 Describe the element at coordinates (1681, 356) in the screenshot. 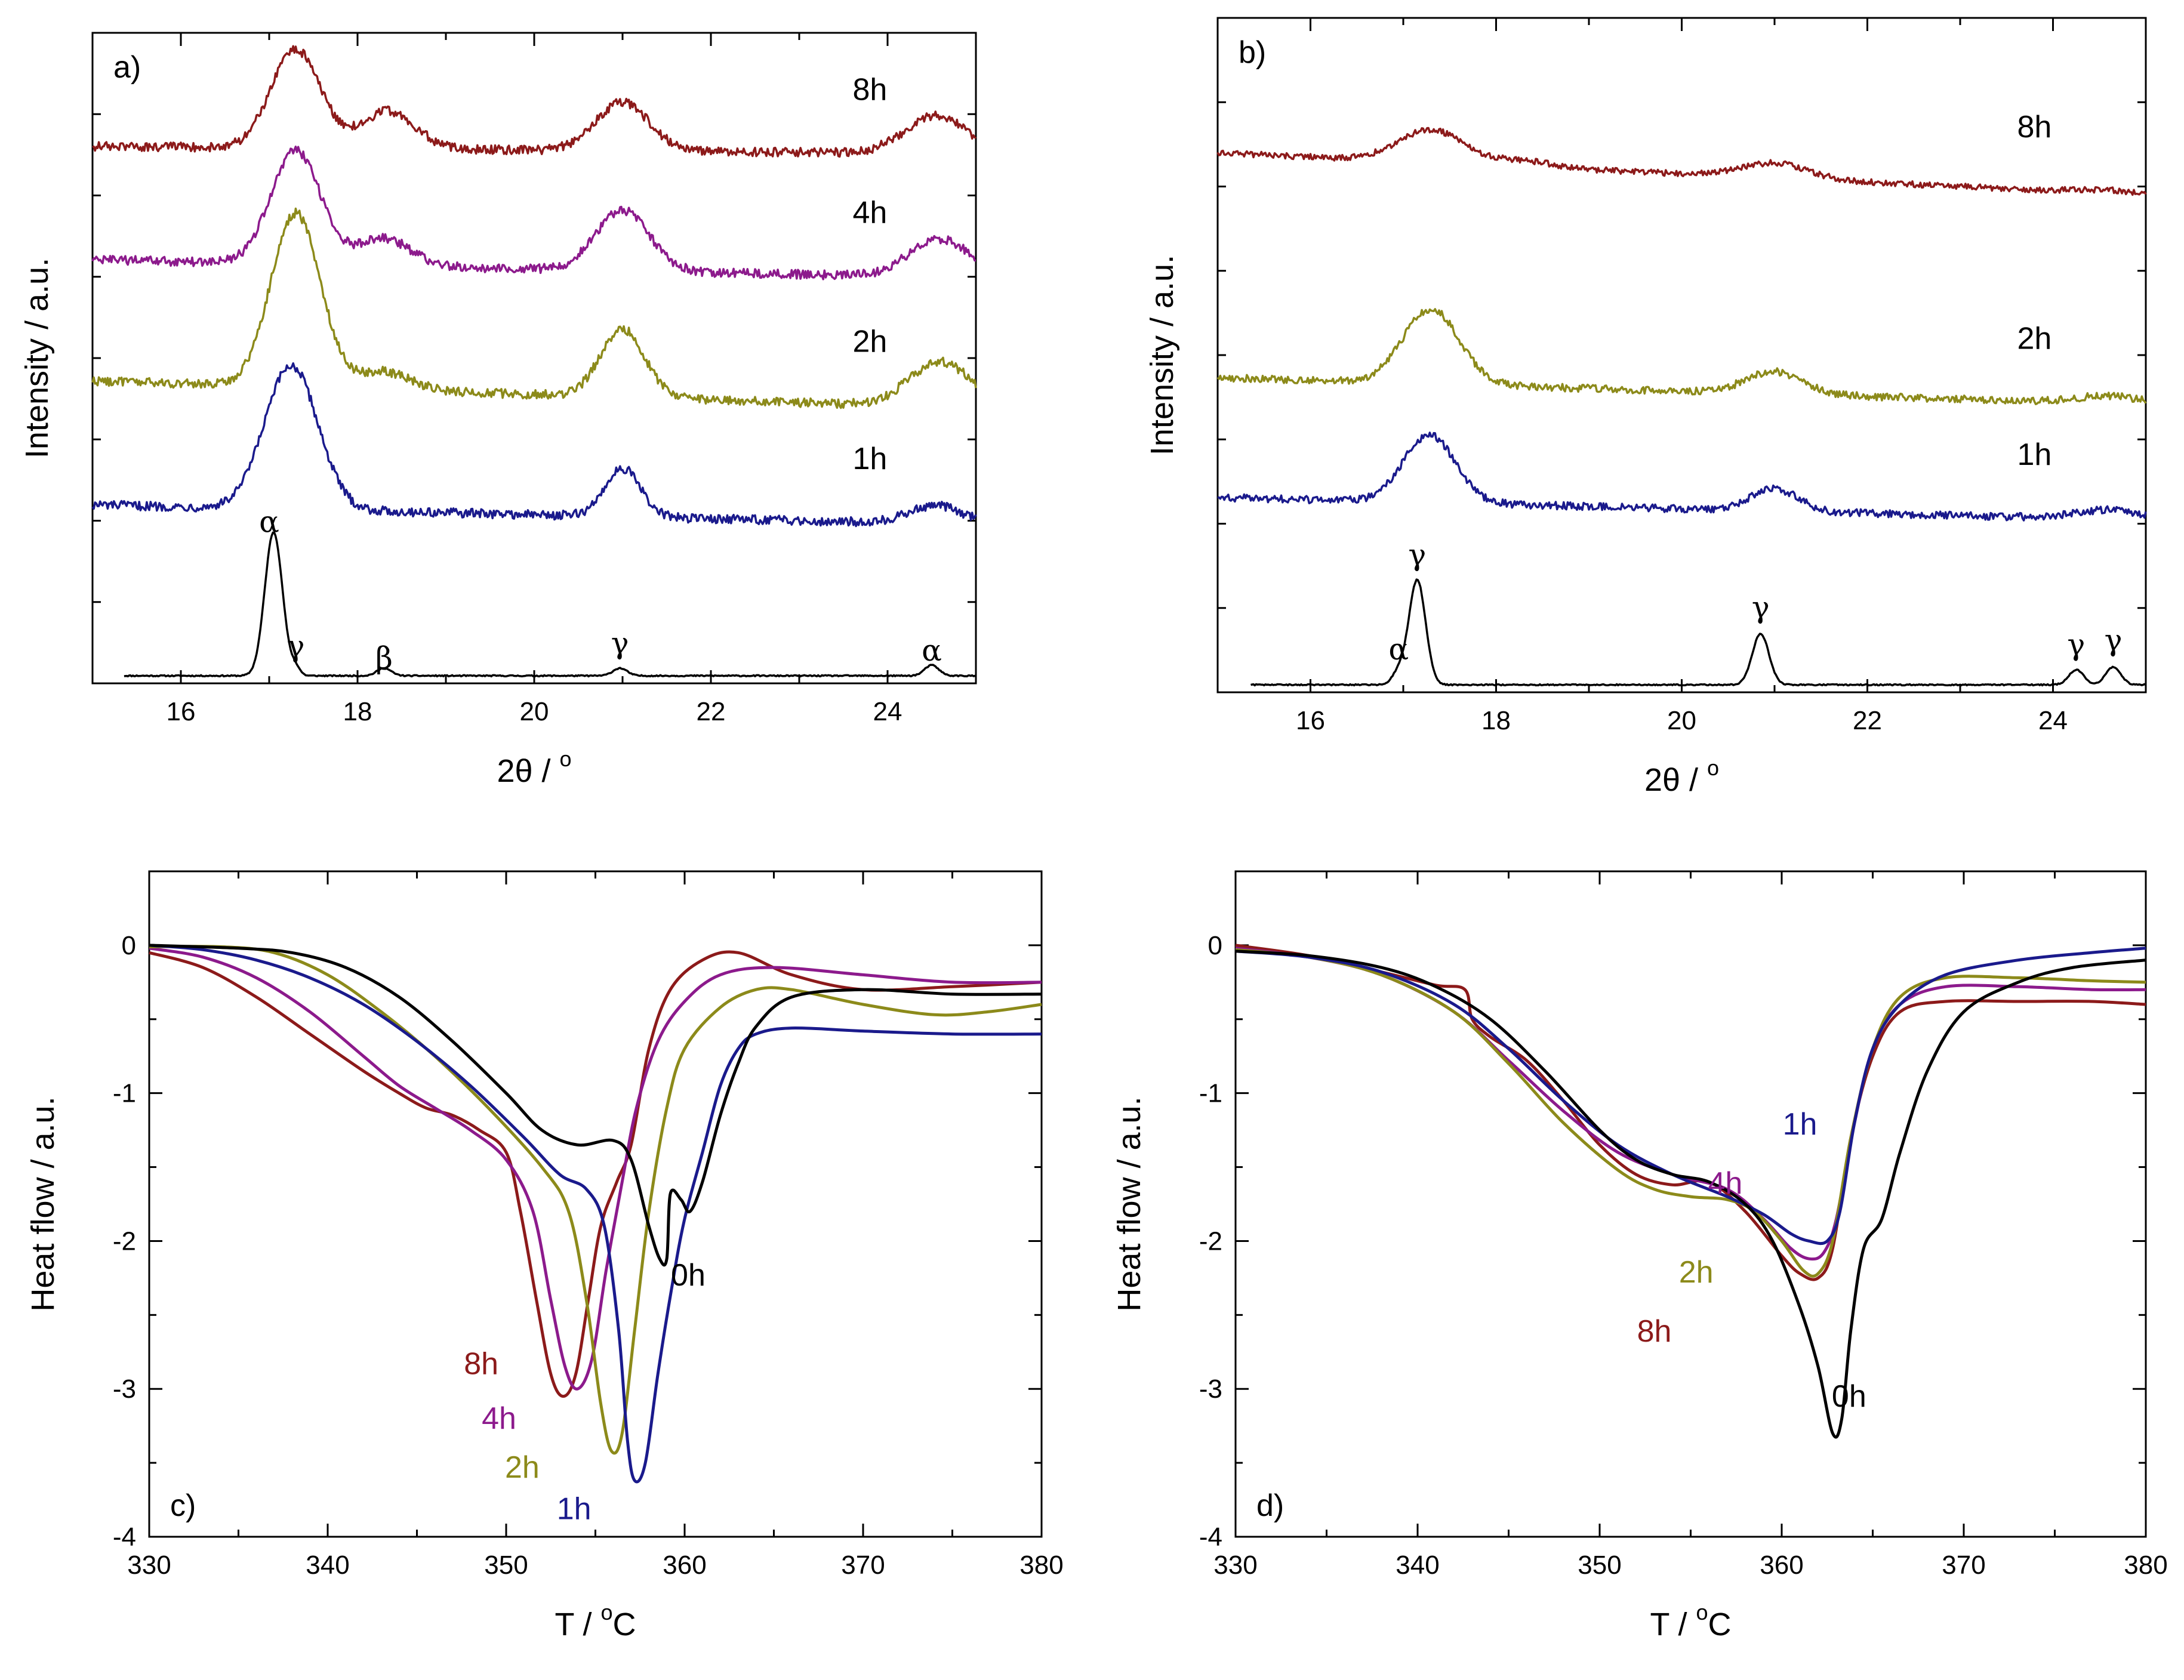

I see `xrd-series-2h-b` at that location.